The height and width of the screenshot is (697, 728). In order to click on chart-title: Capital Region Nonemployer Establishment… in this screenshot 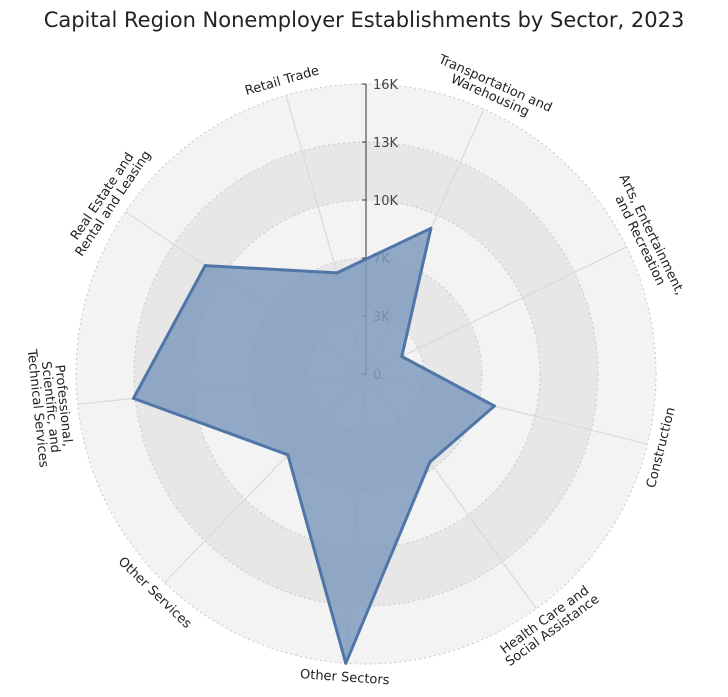, I will do `click(364, 20)`.